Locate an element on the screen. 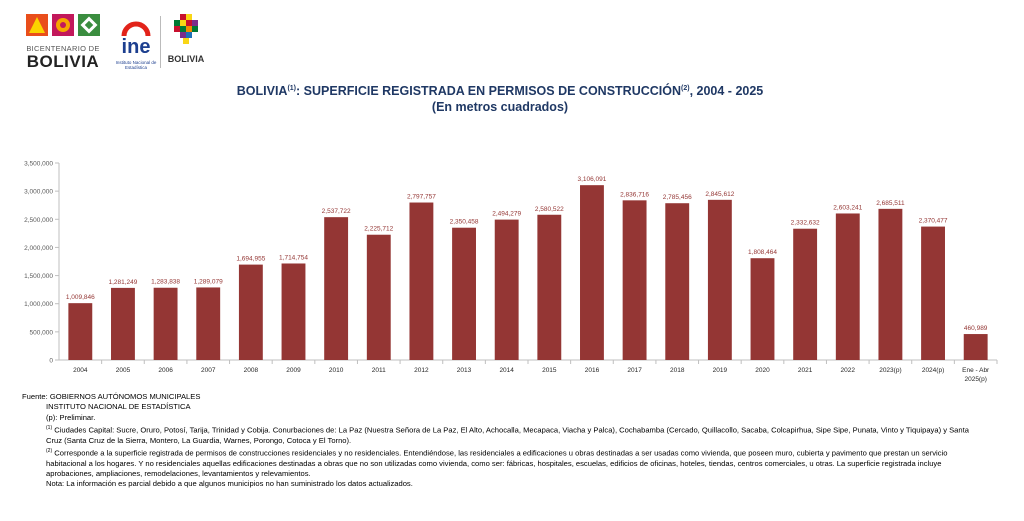 The height and width of the screenshot is (521, 1024). data-label: 1,808,464 is located at coordinates (762, 252).